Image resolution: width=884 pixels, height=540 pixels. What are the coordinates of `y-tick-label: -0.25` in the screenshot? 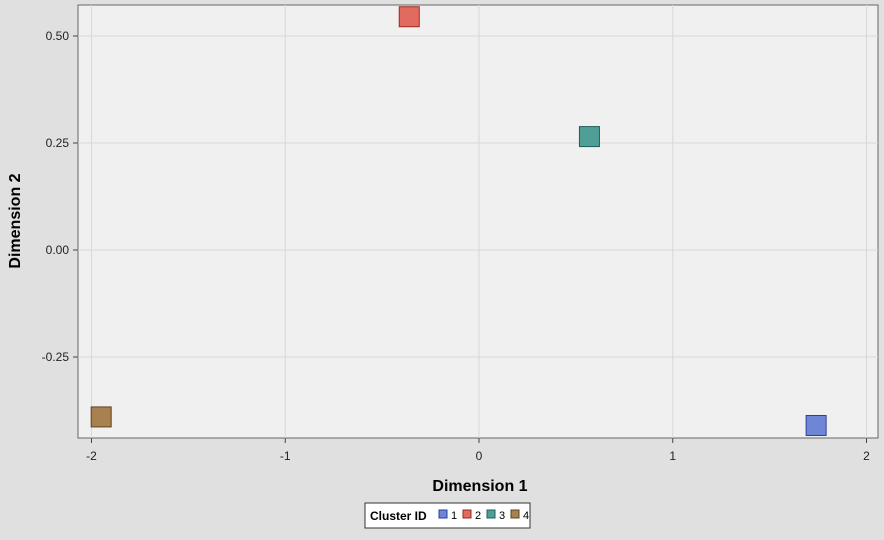 It's located at (56, 357).